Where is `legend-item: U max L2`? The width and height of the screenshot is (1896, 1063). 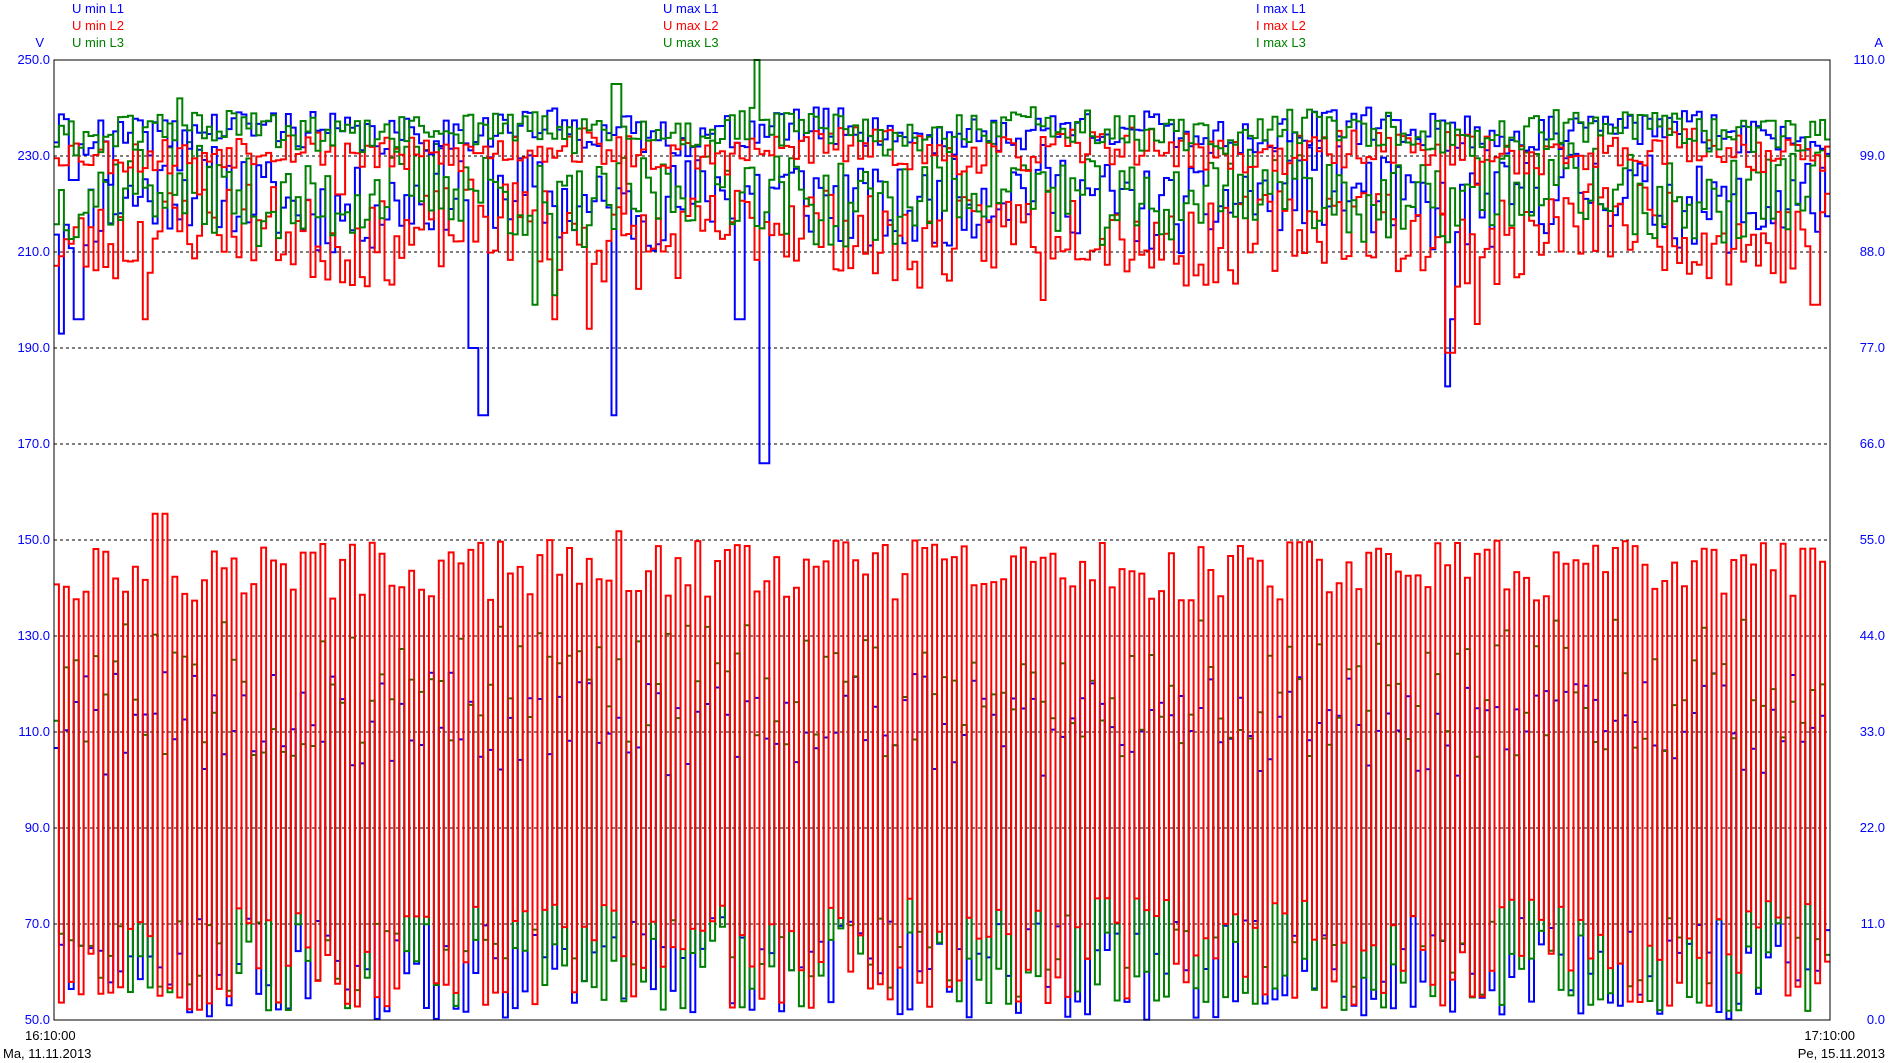
legend-item: U max L2 is located at coordinates (691, 25).